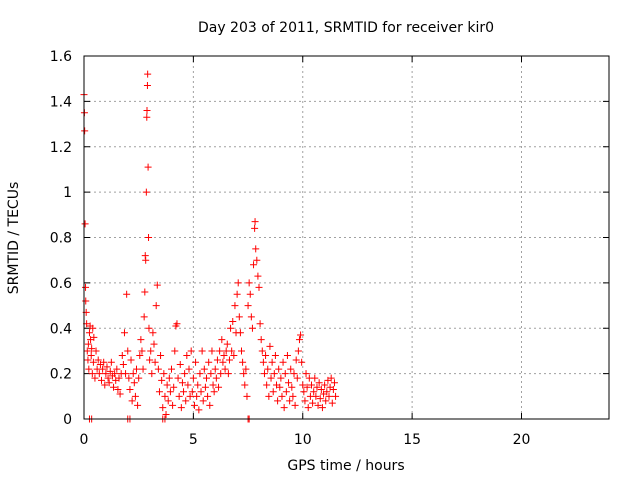 This screenshot has width=640, height=480. What do you see at coordinates (61, 57) in the screenshot?
I see `y-tick-label: 1.6` at bounding box center [61, 57].